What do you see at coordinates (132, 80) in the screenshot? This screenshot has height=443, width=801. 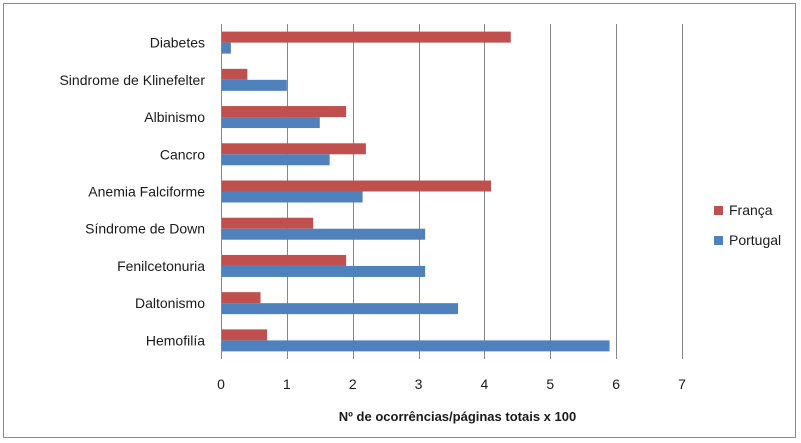 I see `category-label: Sindrome de Klinefelter` at bounding box center [132, 80].